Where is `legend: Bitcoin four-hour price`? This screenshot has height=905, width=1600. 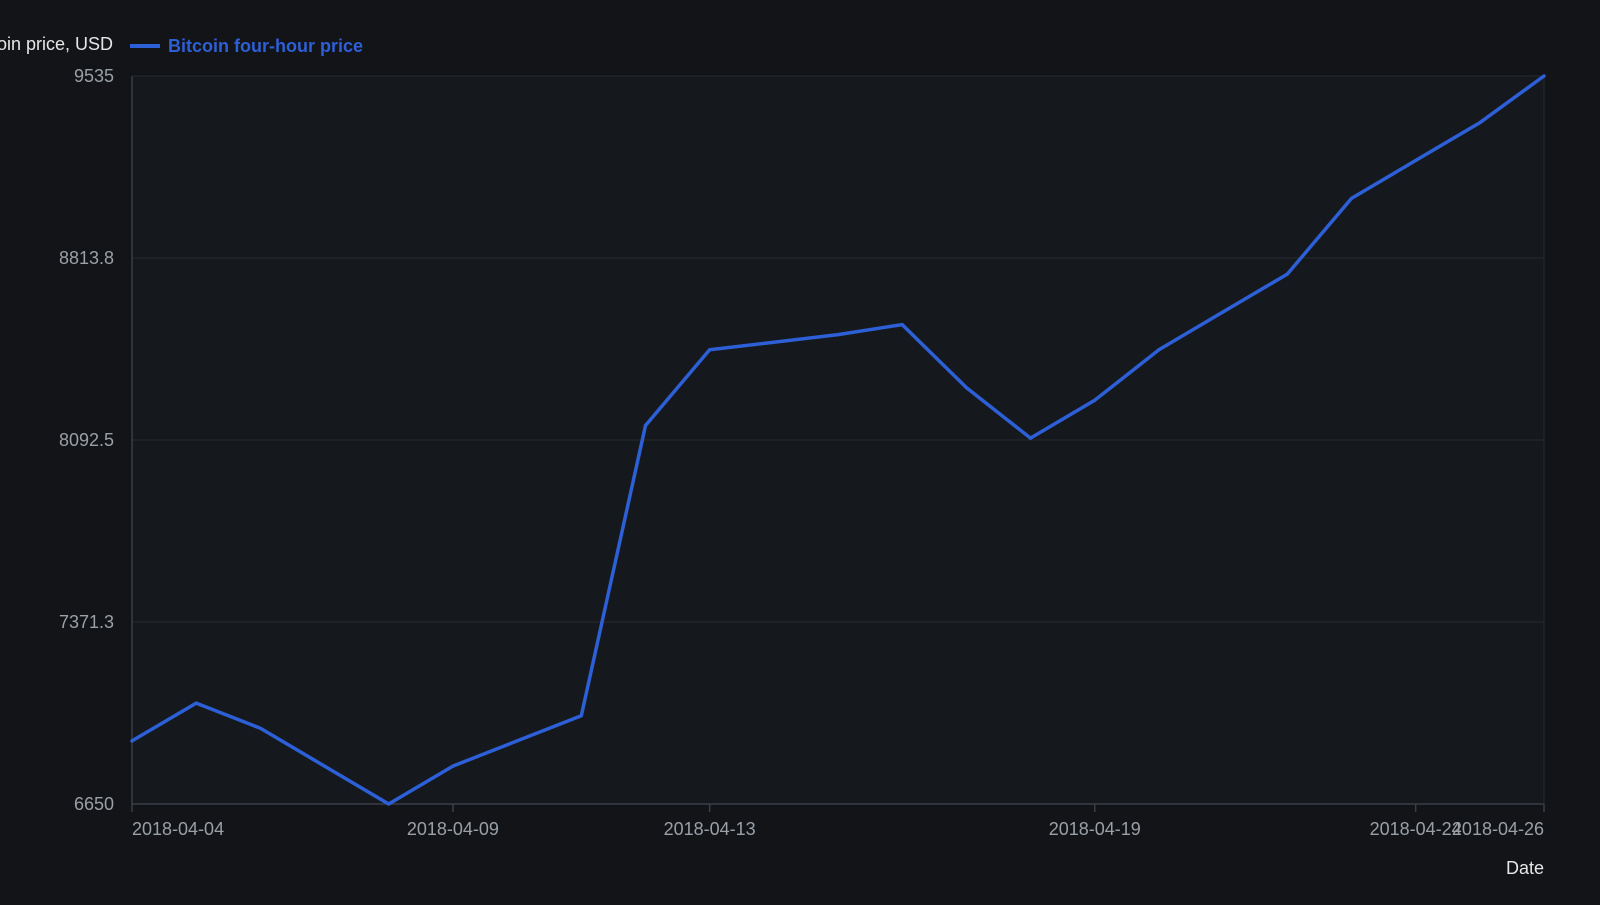 legend: Bitcoin four-hour price is located at coordinates (246, 46).